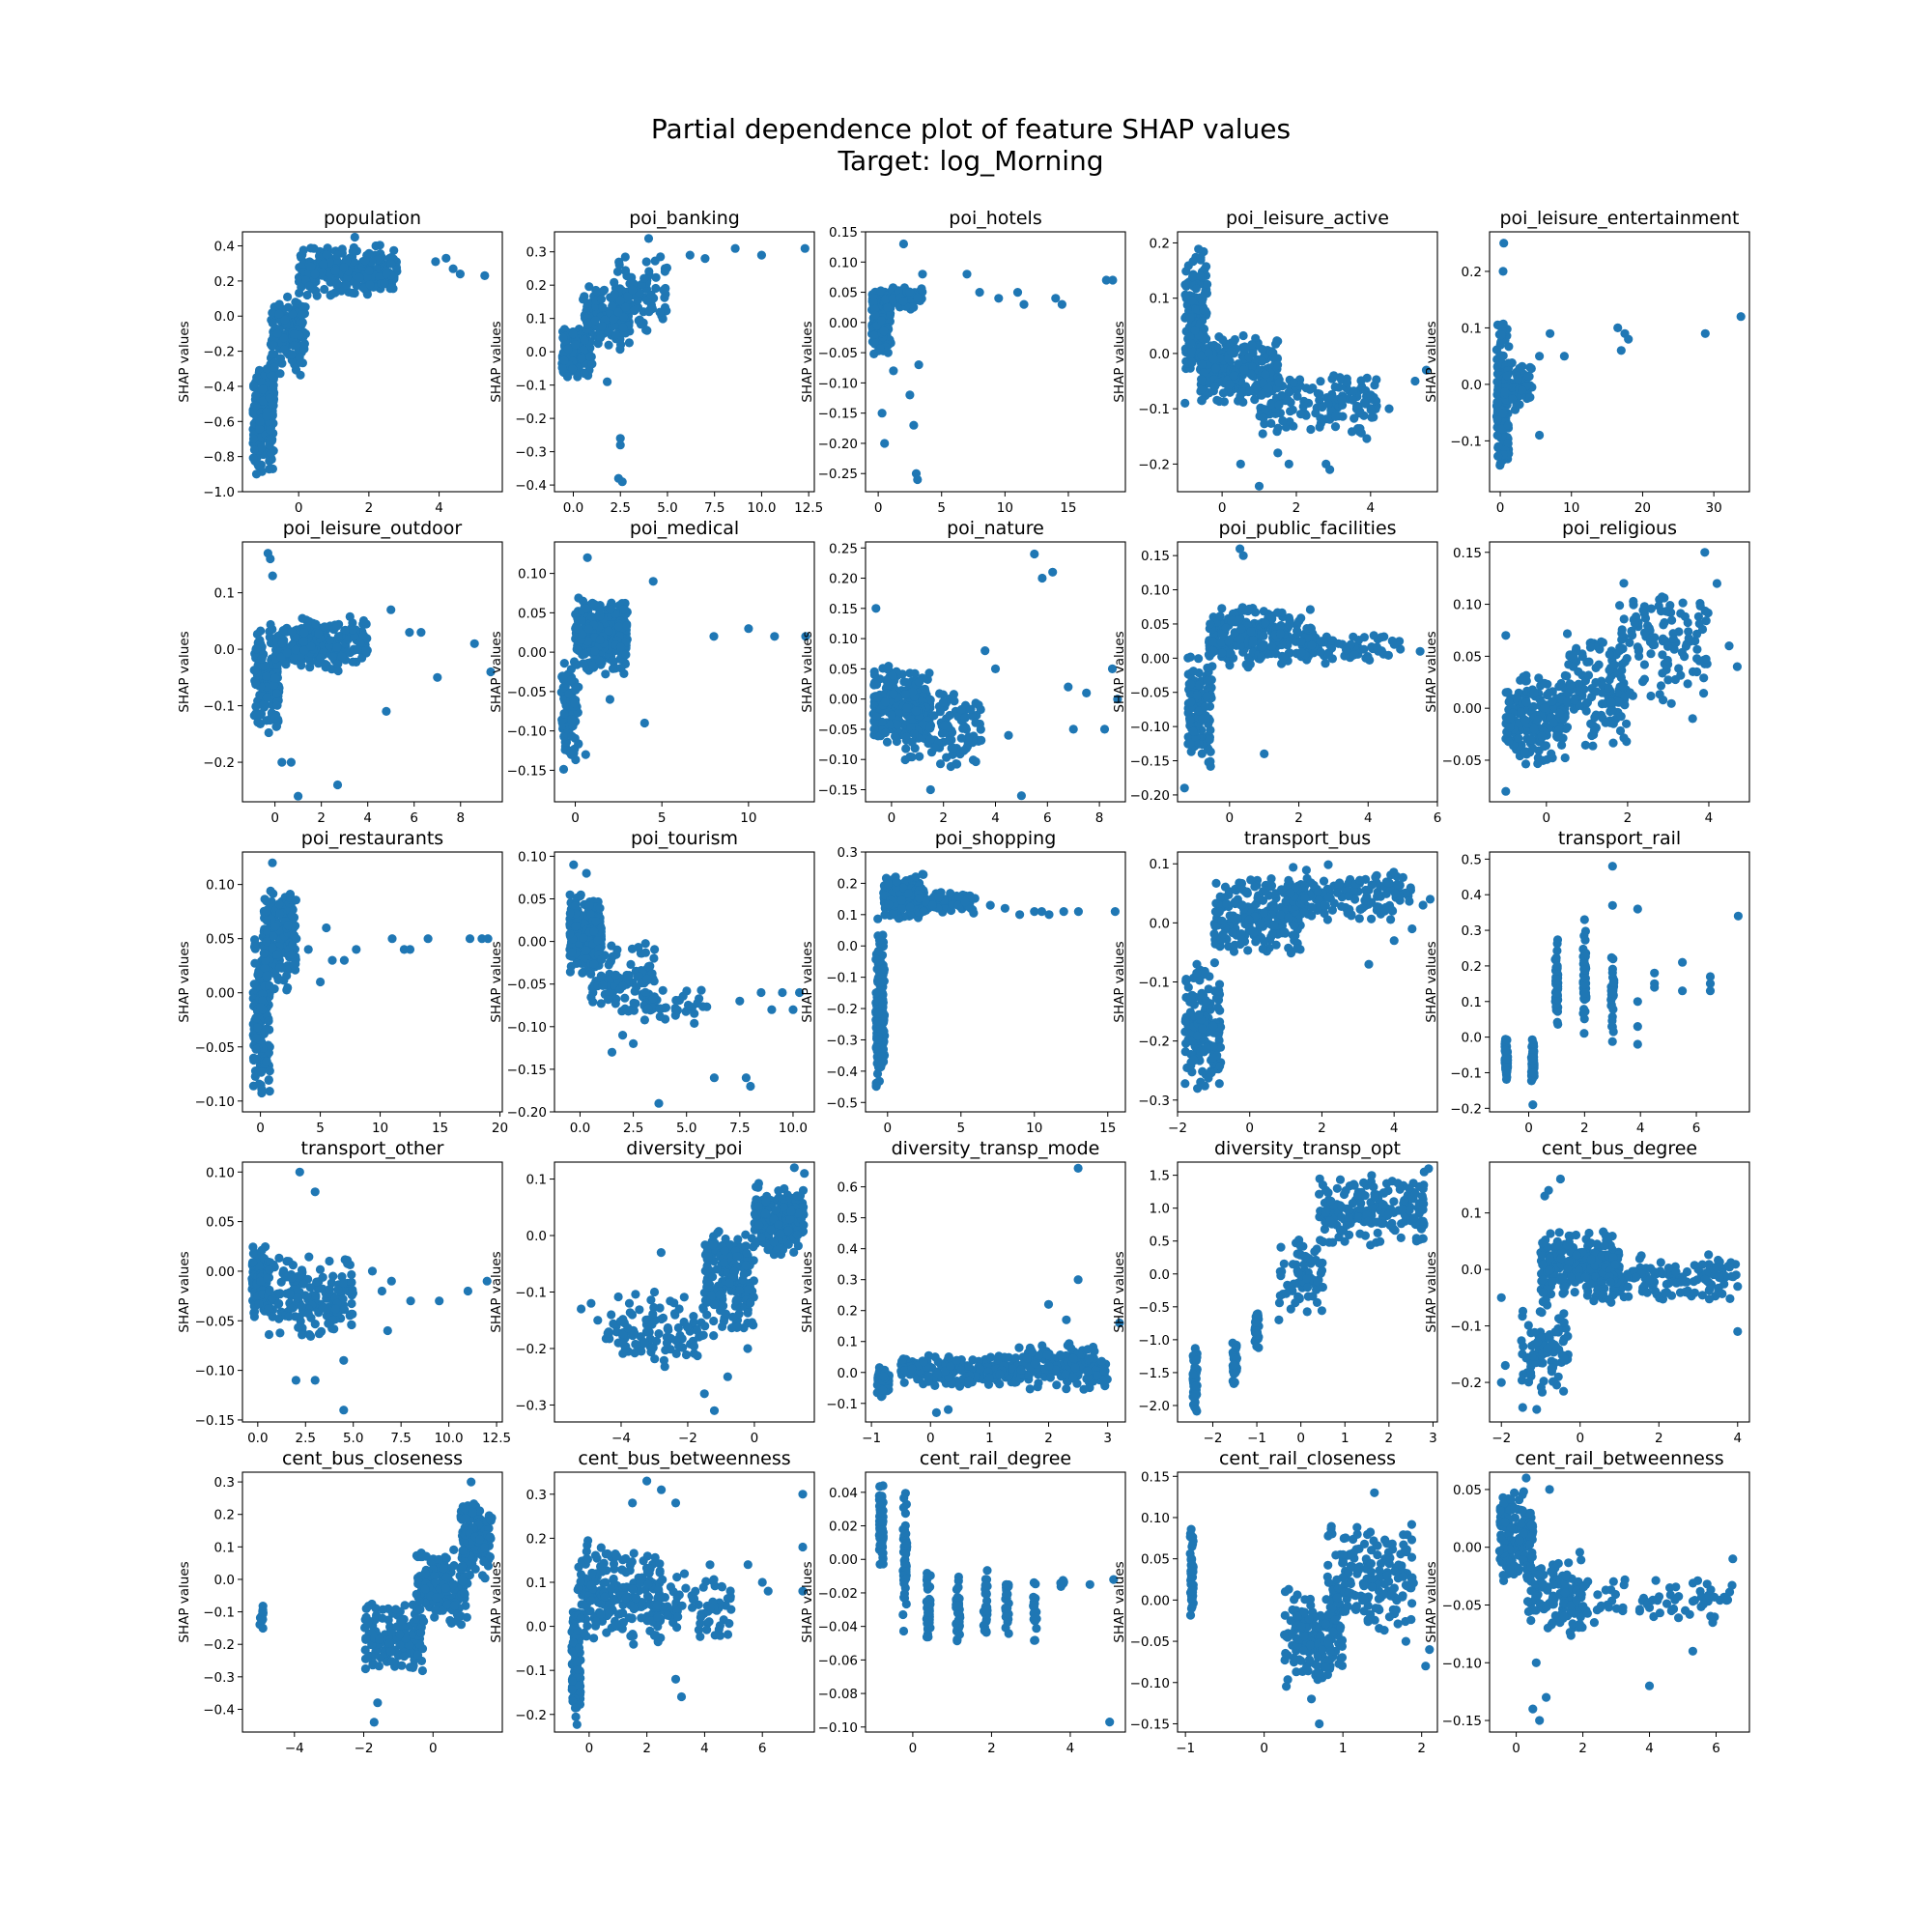  What do you see at coordinates (500, 1128) in the screenshot?
I see `x-tick-label: 20` at bounding box center [500, 1128].